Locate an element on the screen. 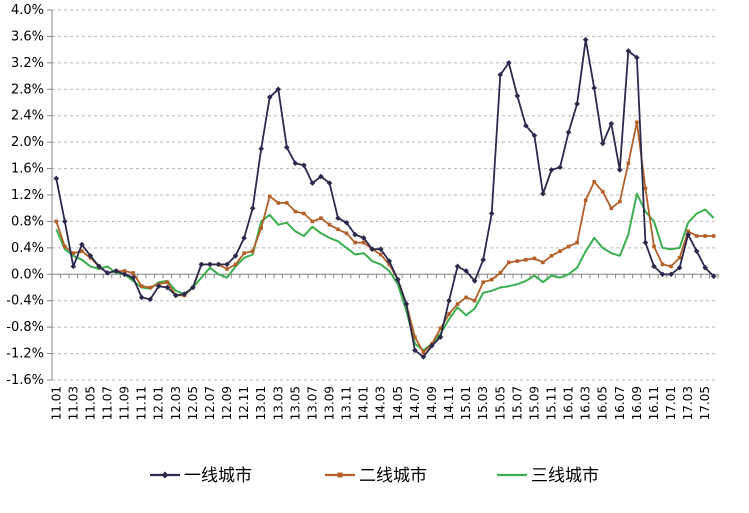 The width and height of the screenshot is (749, 513). legend: 一线城市 二线城市 三线城市 is located at coordinates (374, 476).